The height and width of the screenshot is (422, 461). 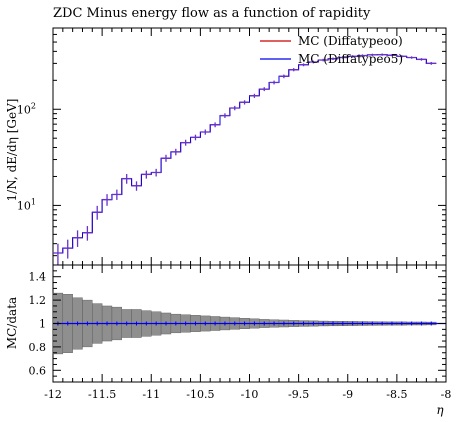 What do you see at coordinates (38, 300) in the screenshot?
I see `ratio-y-tick-label: 1.2` at bounding box center [38, 300].